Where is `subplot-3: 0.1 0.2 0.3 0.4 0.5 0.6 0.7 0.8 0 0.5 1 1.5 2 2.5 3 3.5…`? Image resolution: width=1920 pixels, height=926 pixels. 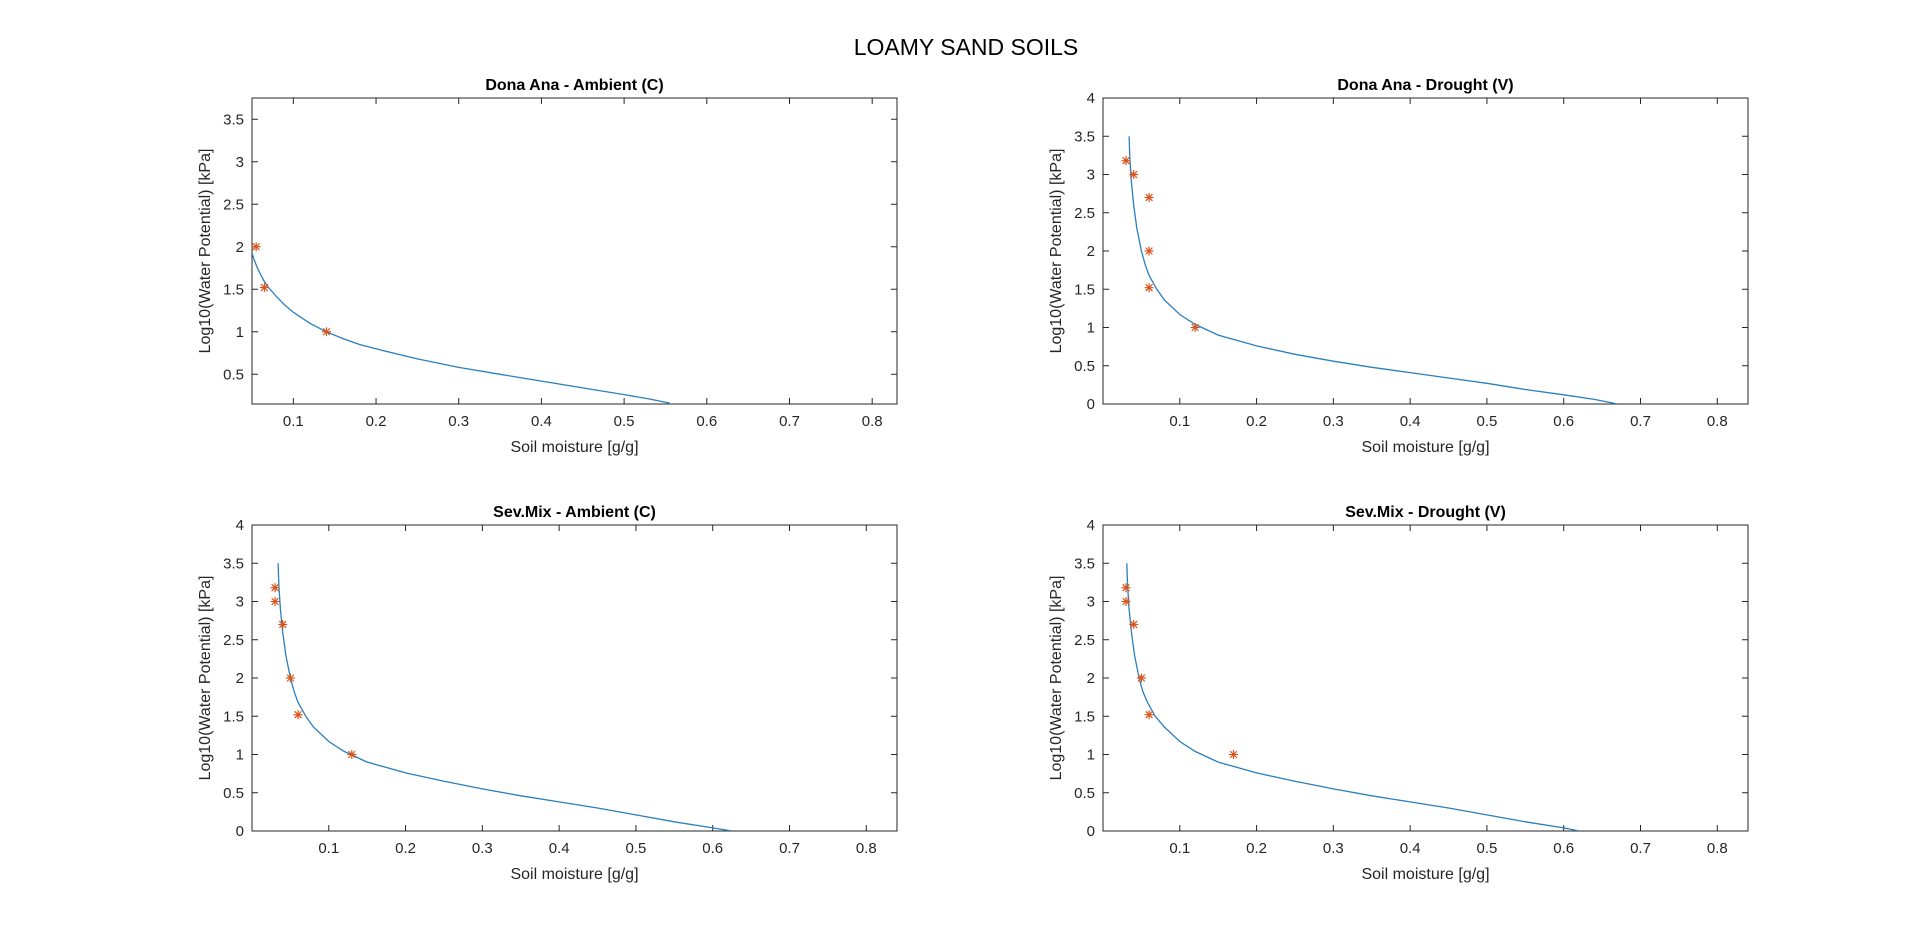 subplot-3: 0.1 0.2 0.3 0.4 0.5 0.6 0.7 0.8 0 0.5 1 1.5 2 2.5 3 3.5… is located at coordinates (547, 693).